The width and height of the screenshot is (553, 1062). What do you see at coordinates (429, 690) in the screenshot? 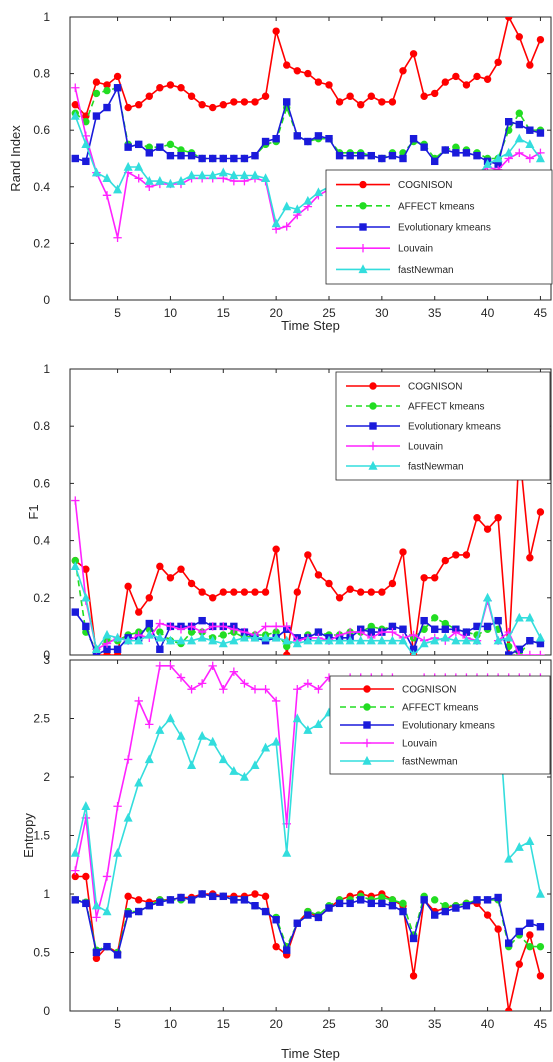
I see `legend-label: COGNISON` at bounding box center [429, 690].